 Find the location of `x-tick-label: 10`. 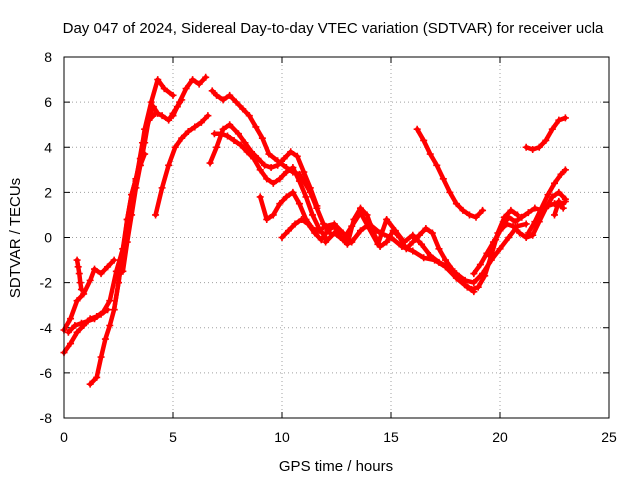

x-tick-label: 10 is located at coordinates (282, 437).